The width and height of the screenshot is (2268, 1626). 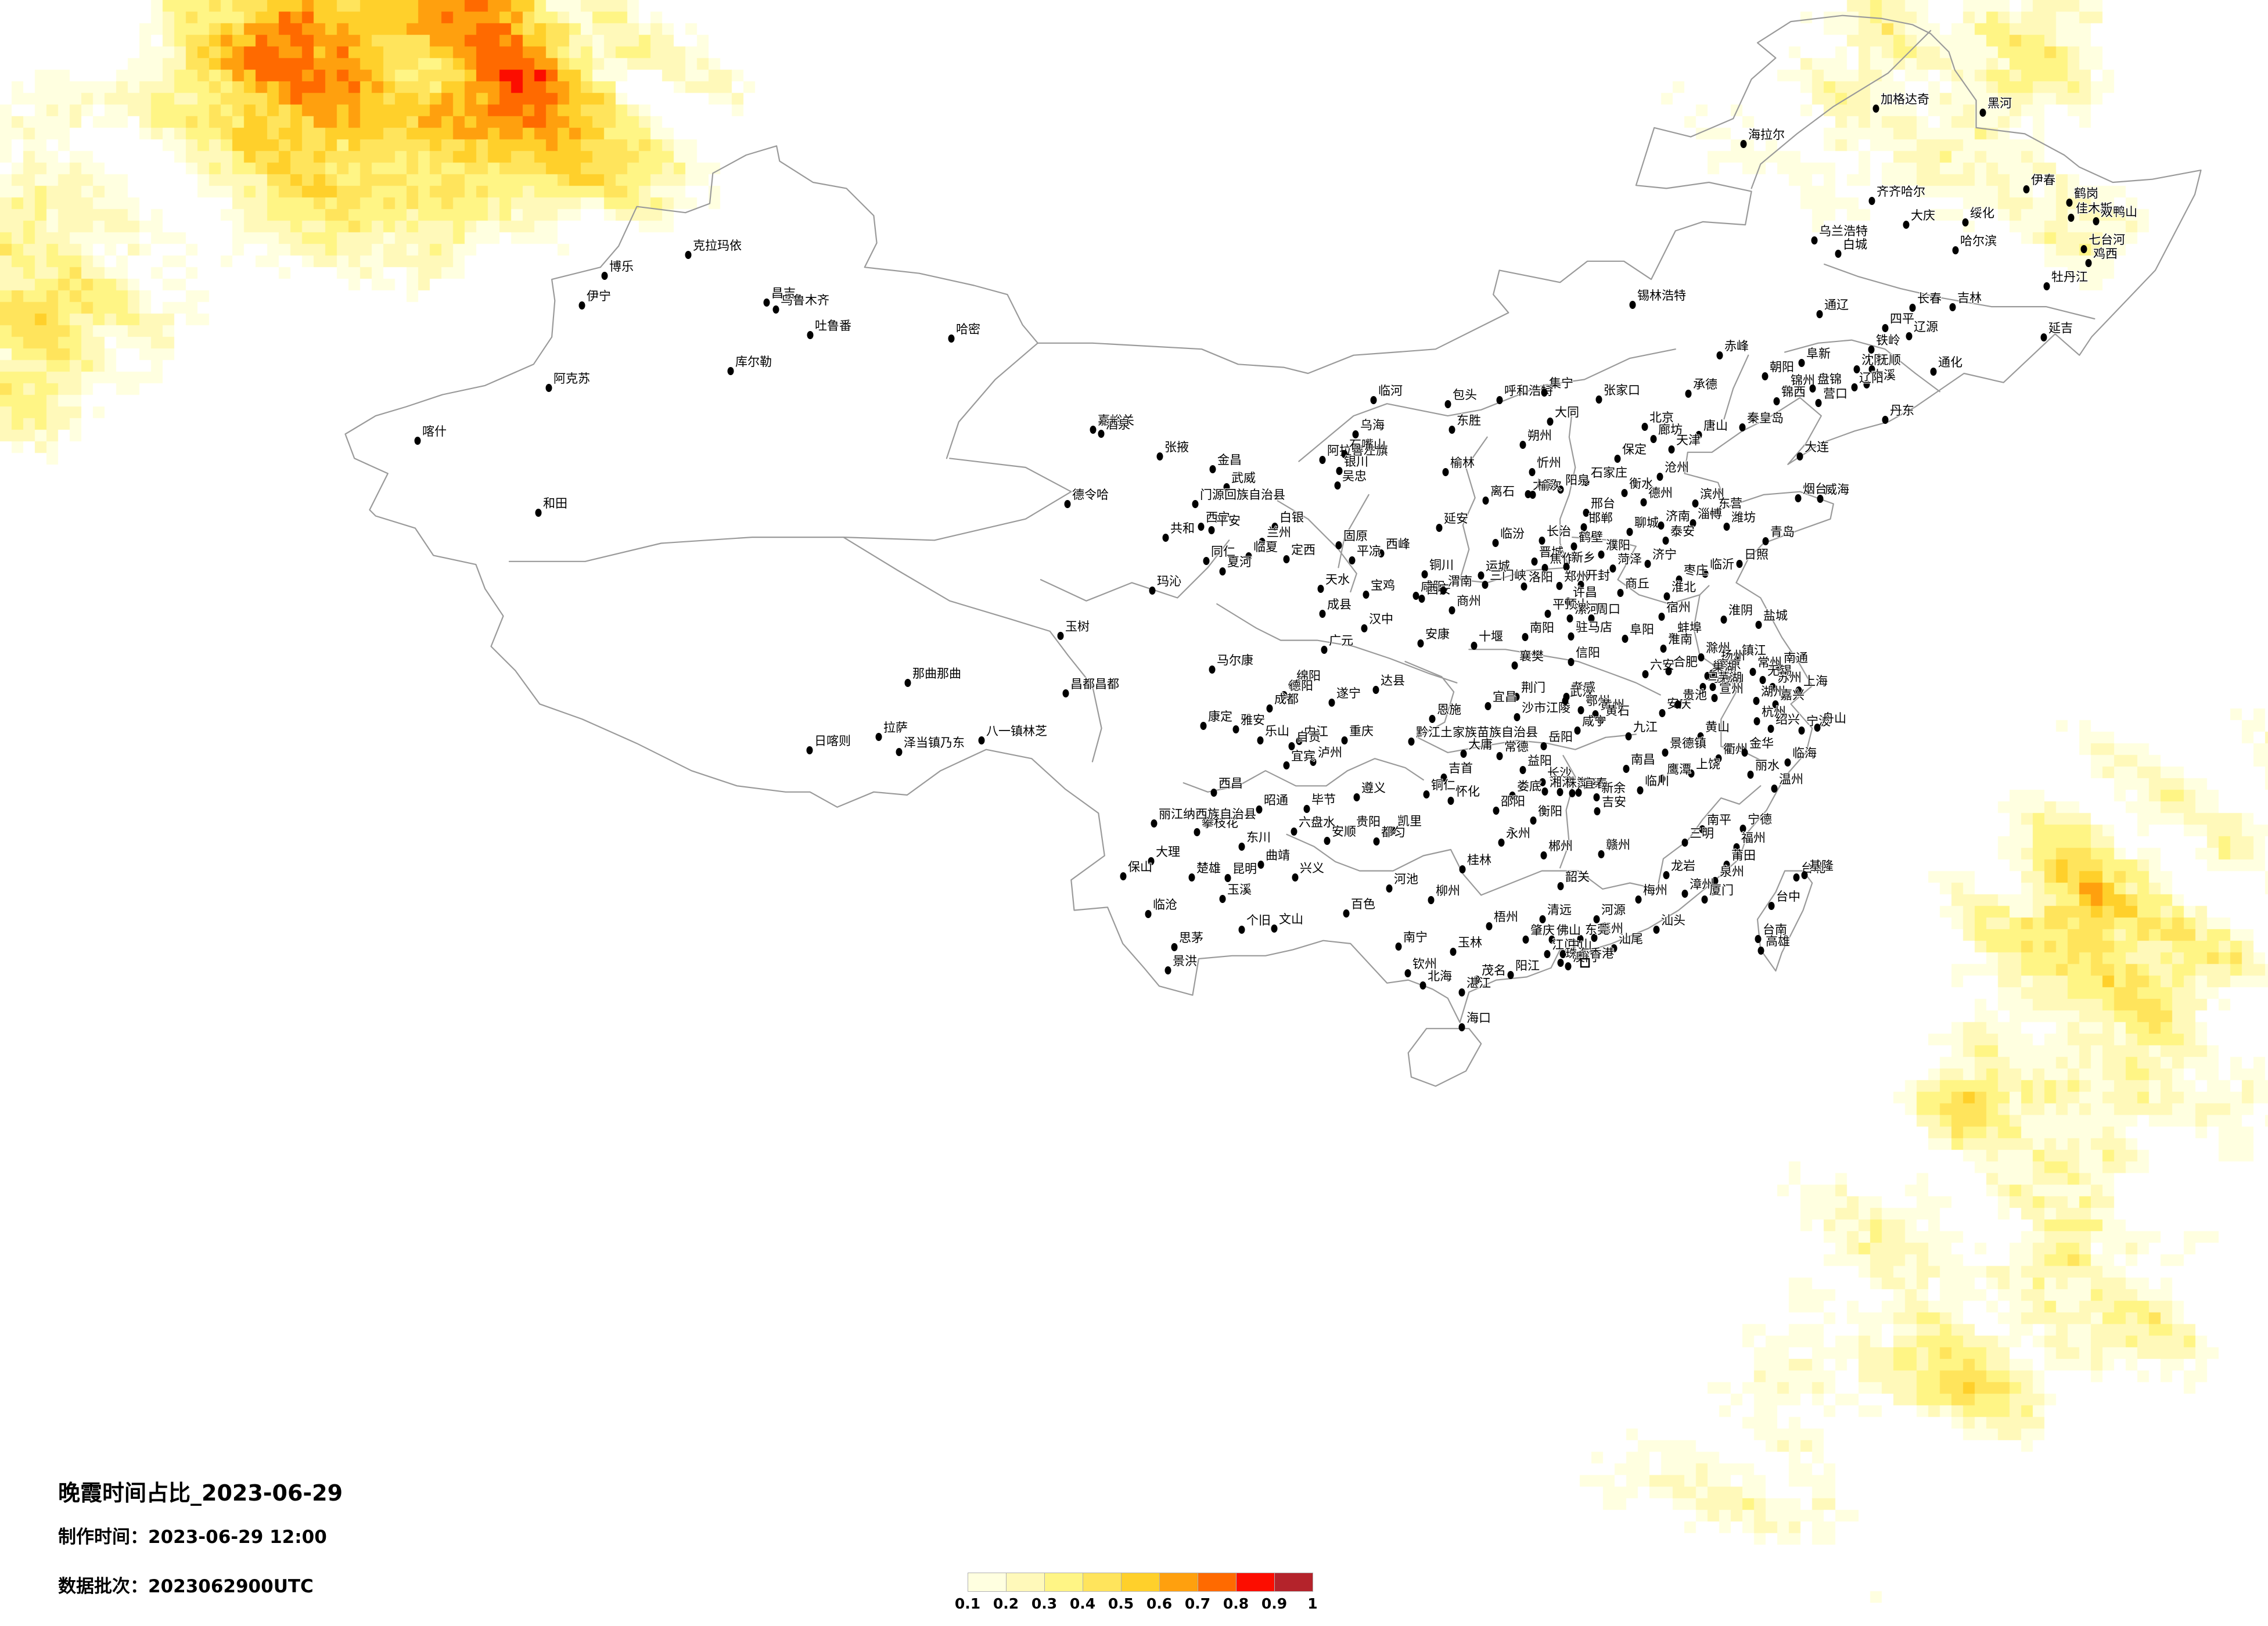 What do you see at coordinates (1312, 1603) in the screenshot?
I see `legend-tick-label: 1` at bounding box center [1312, 1603].